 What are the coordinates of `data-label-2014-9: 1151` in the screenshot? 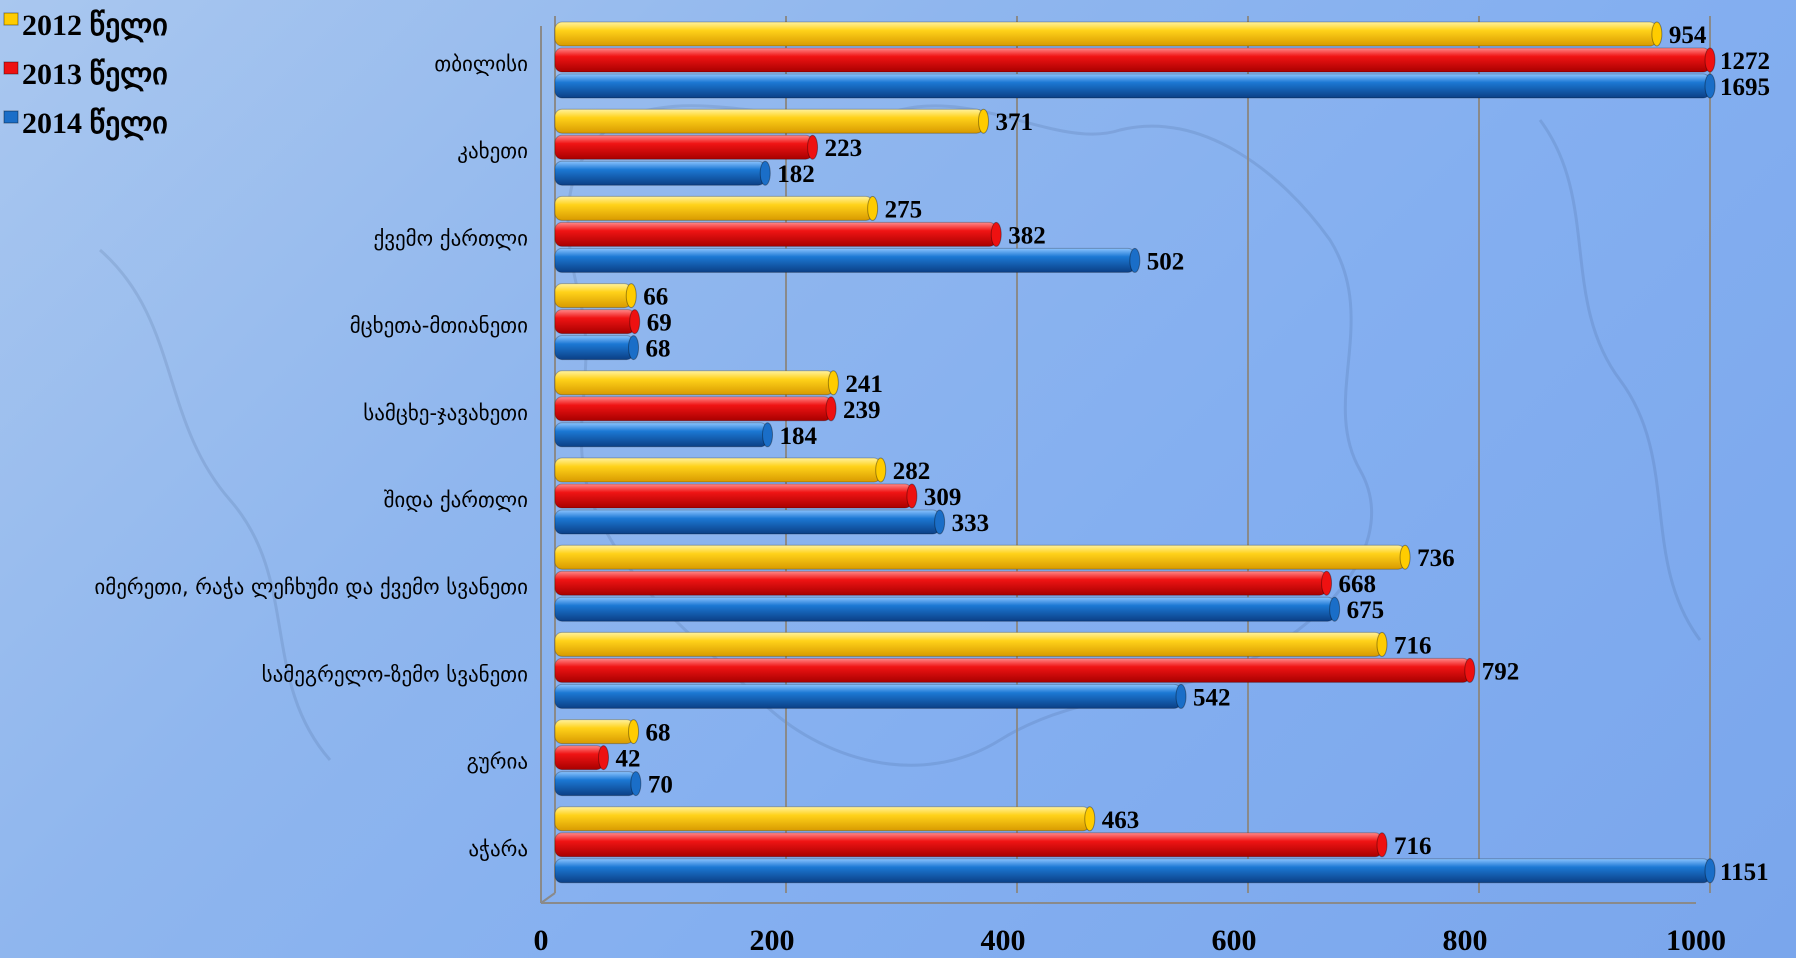 It's located at (1744, 872).